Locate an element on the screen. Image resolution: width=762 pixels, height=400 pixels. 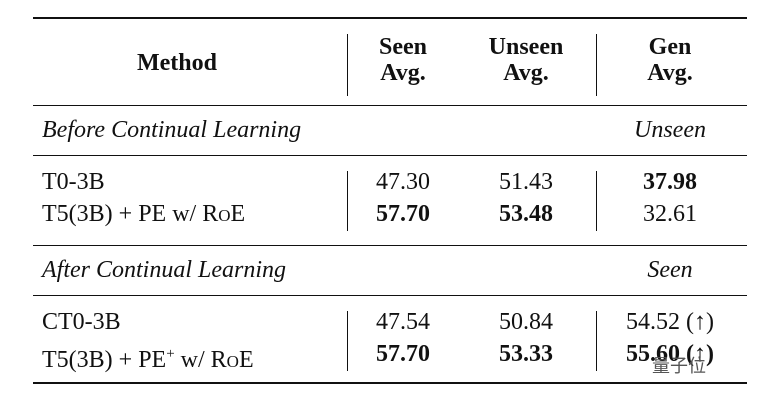
method-text: T5(3B) + PE w/ is located at coordinates (122, 214).